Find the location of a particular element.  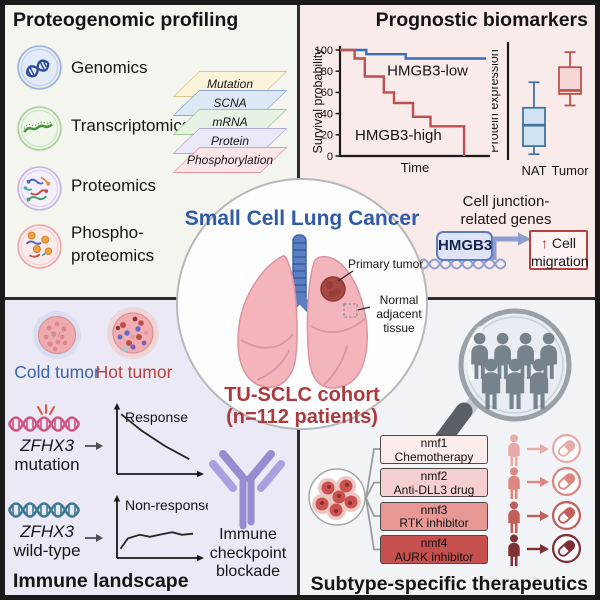

hmgb3-badge: HMGB3 is located at coordinates (464, 246).